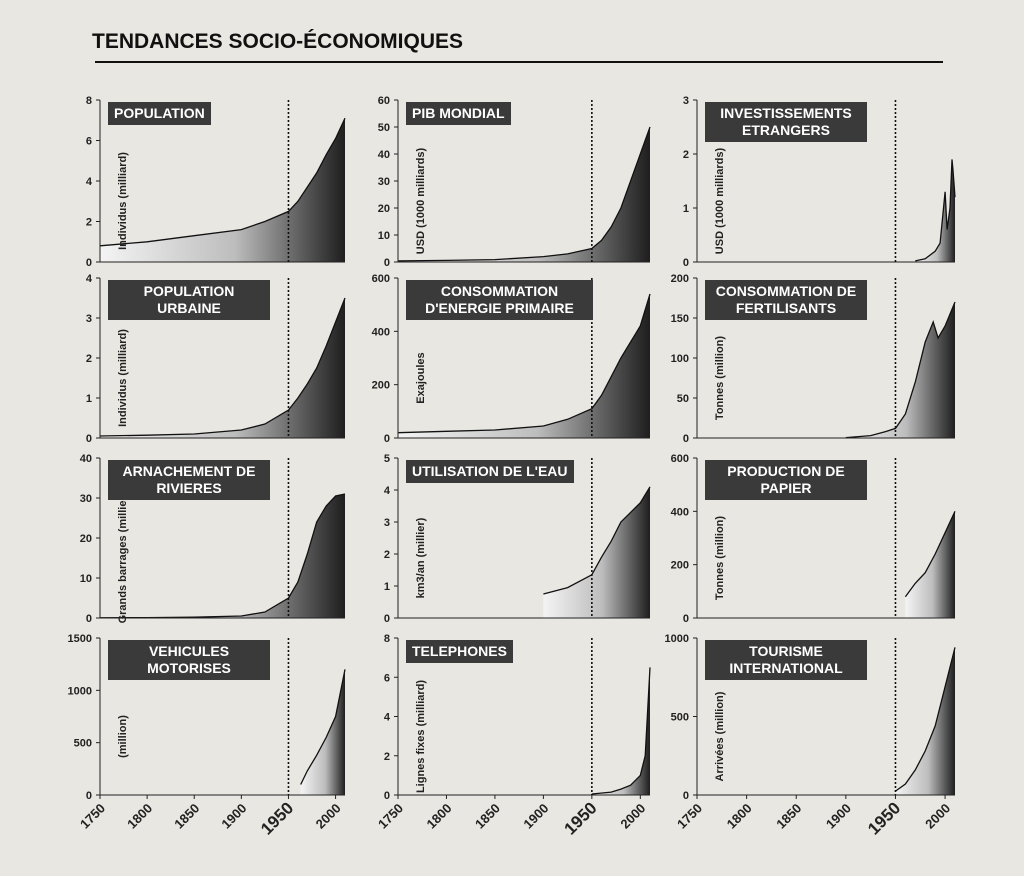 The width and height of the screenshot is (1024, 876). I want to click on y-tick-label: 100, so click(680, 359).